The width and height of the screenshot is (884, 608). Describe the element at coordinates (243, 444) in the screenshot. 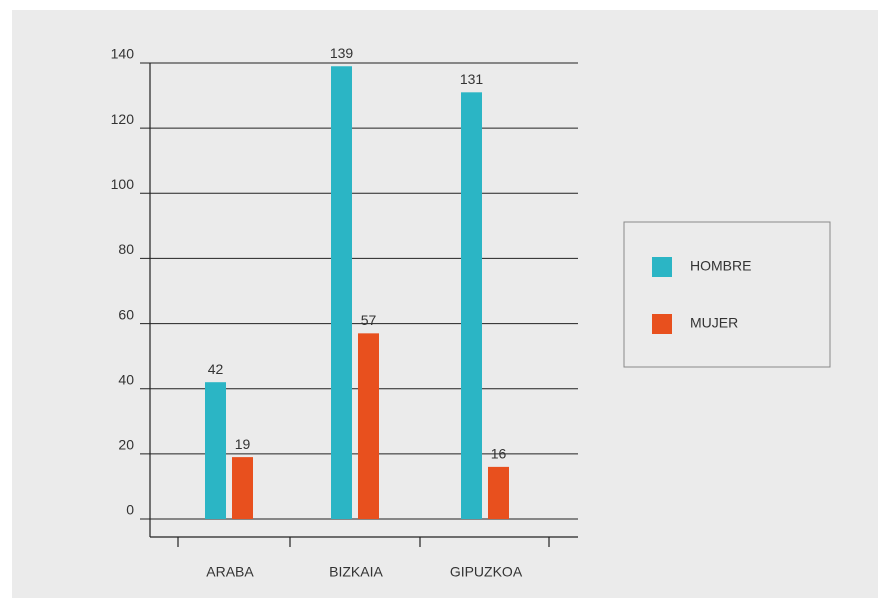

I see `value-label: 19` at that location.